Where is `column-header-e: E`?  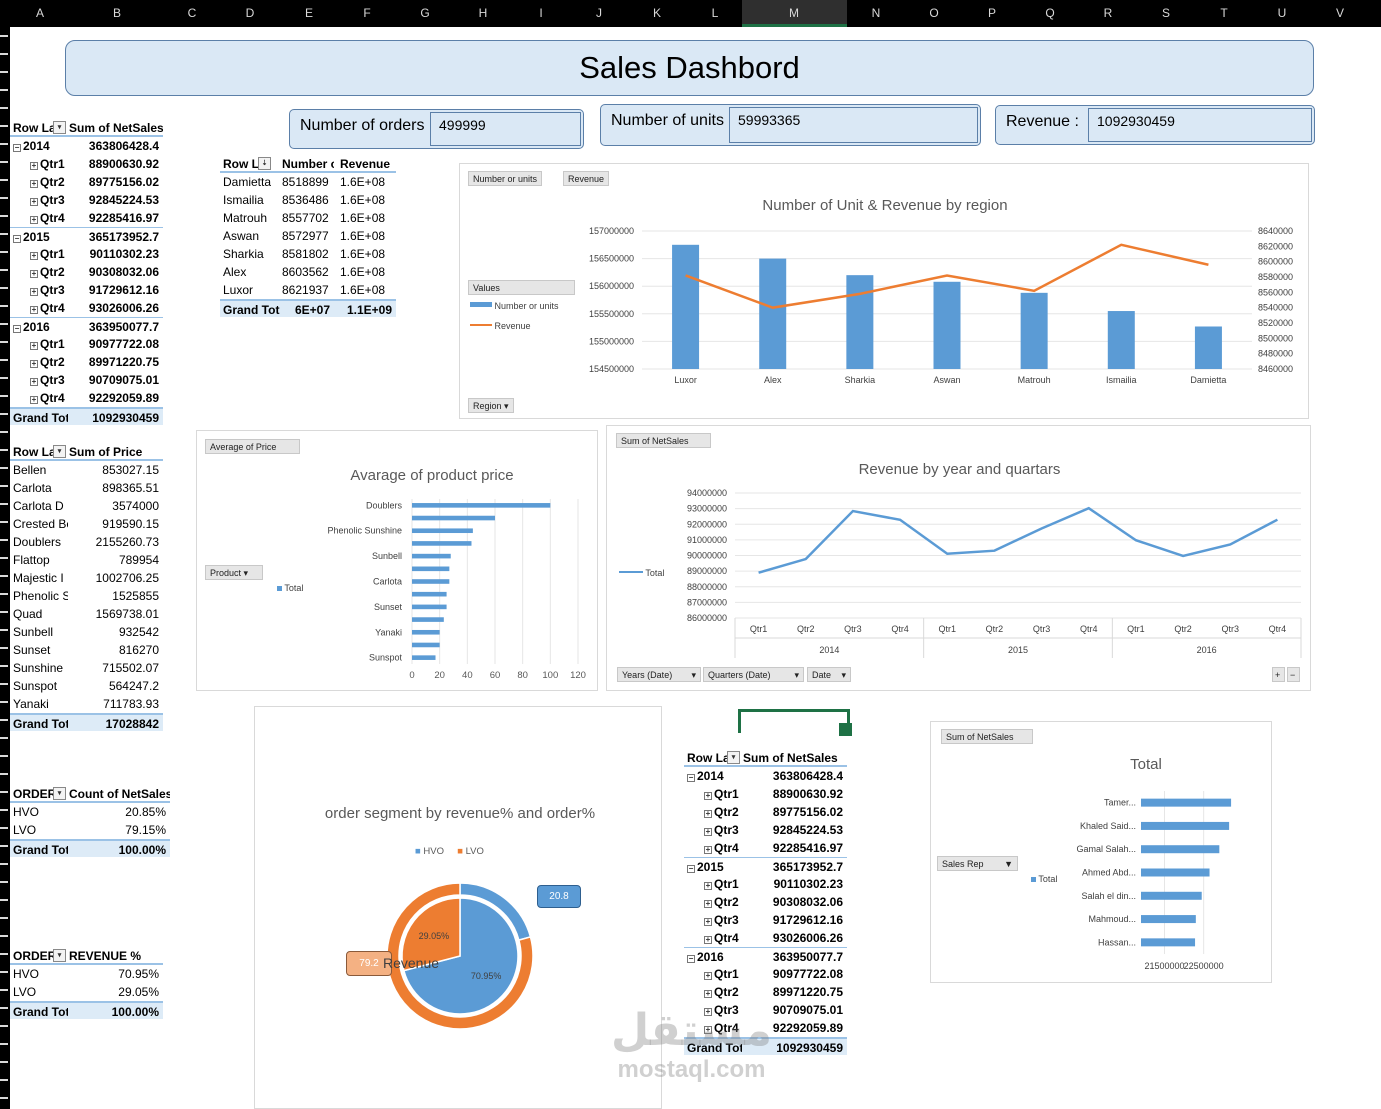 column-header-e: E is located at coordinates (308, 13).